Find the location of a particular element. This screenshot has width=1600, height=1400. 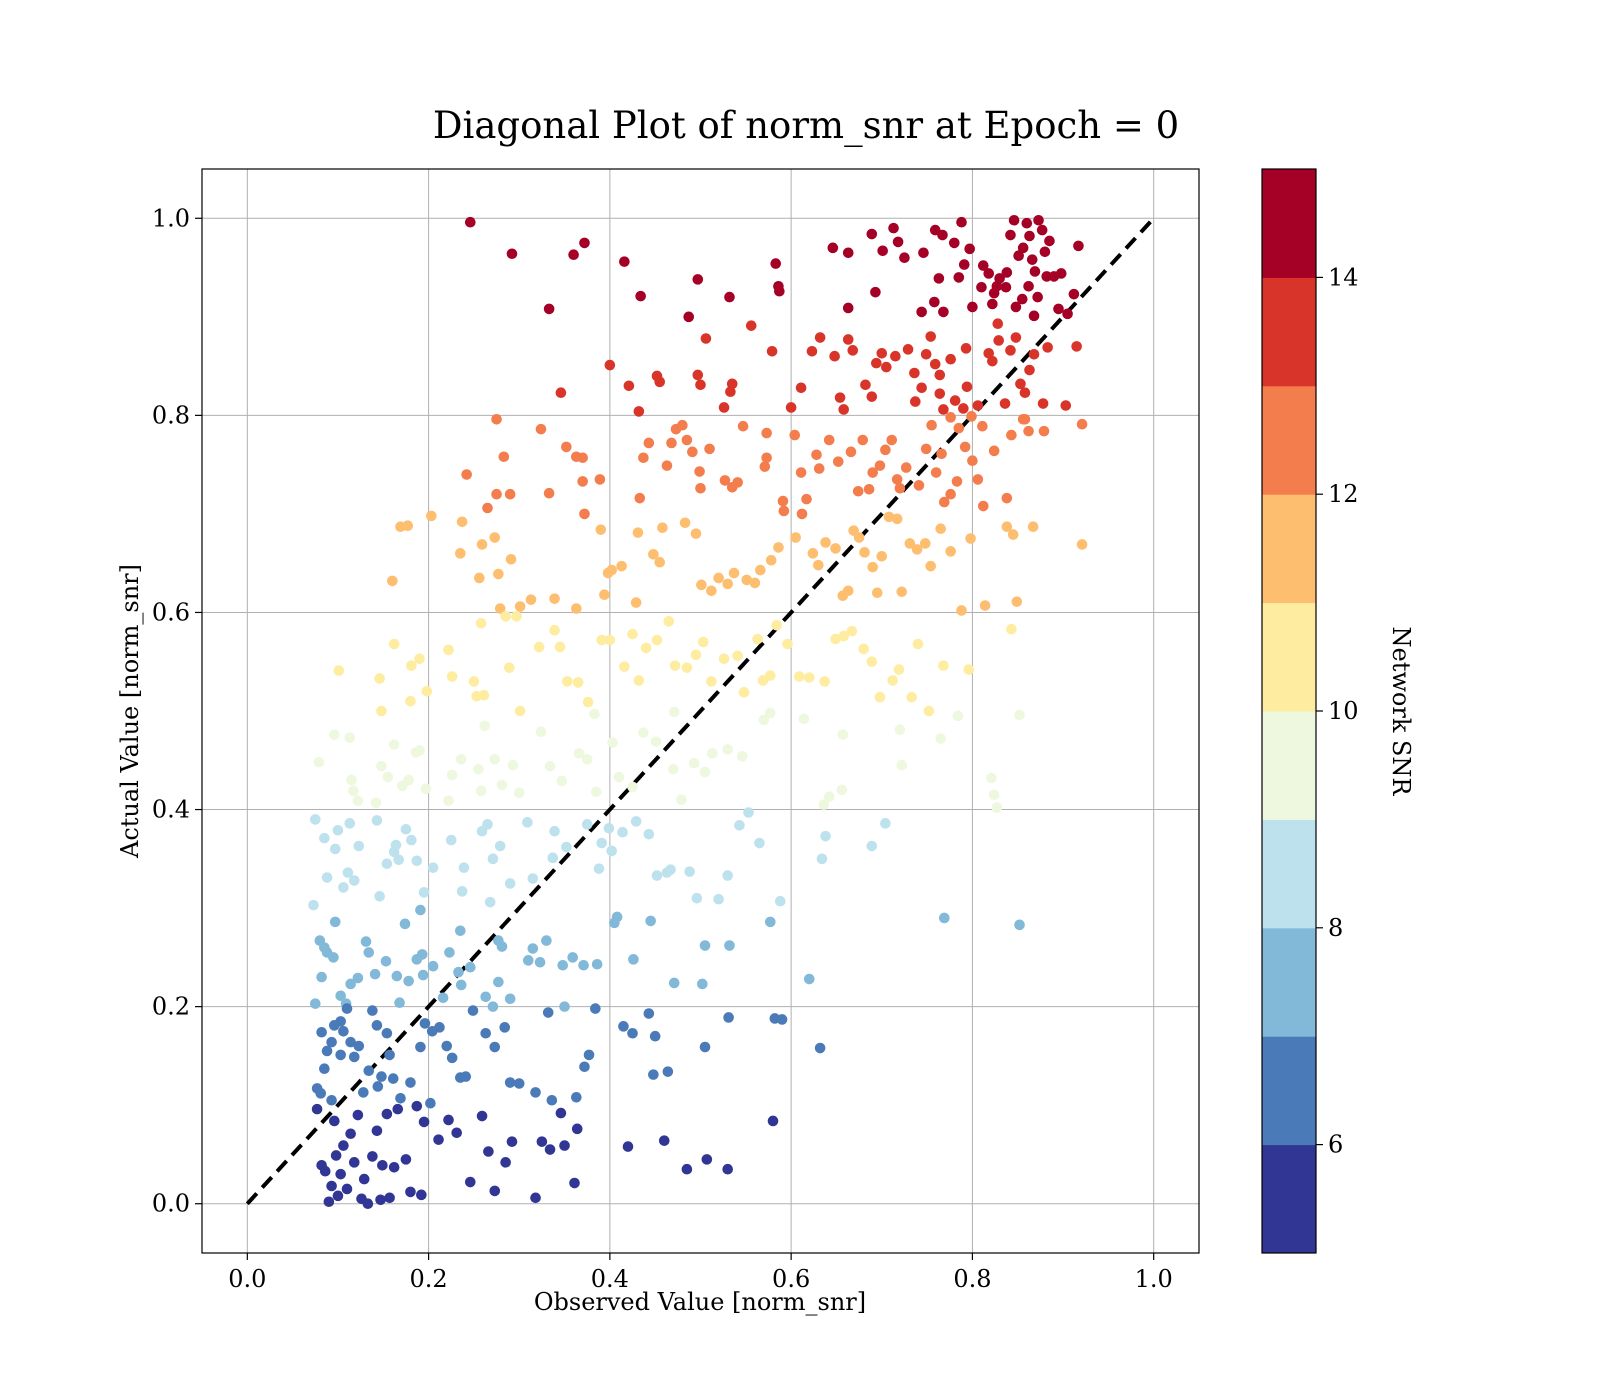

colorbar-tick-label: 8 is located at coordinates (1335, 928).